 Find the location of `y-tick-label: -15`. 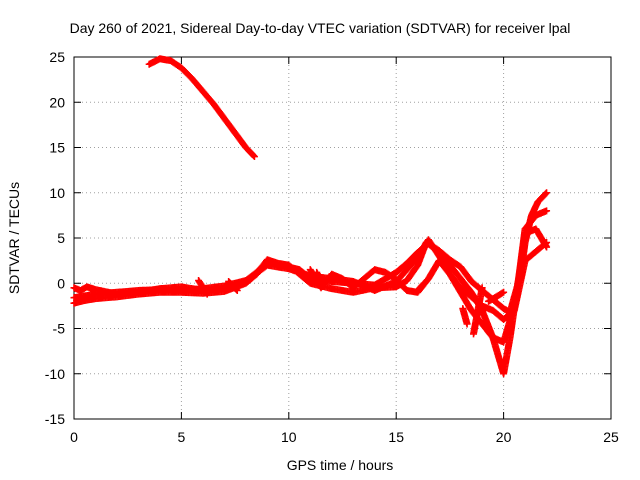

y-tick-label: -15 is located at coordinates (55, 419).